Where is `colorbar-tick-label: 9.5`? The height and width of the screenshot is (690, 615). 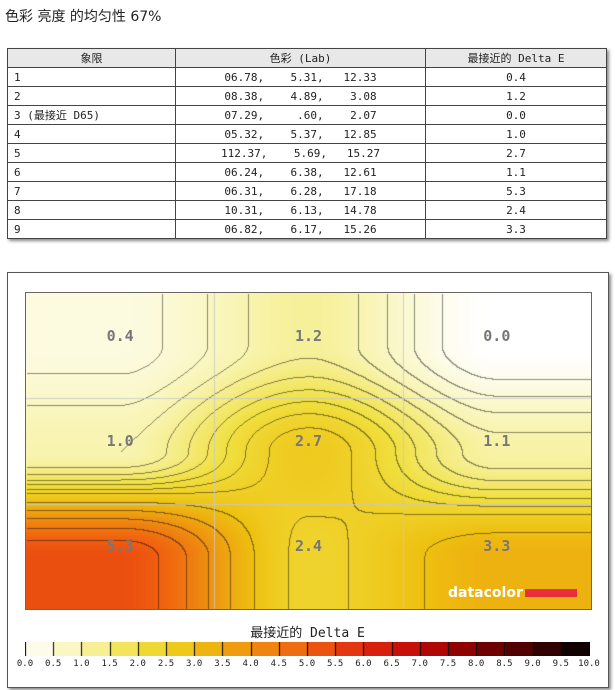 colorbar-tick-label: 9.5 is located at coordinates (560, 664).